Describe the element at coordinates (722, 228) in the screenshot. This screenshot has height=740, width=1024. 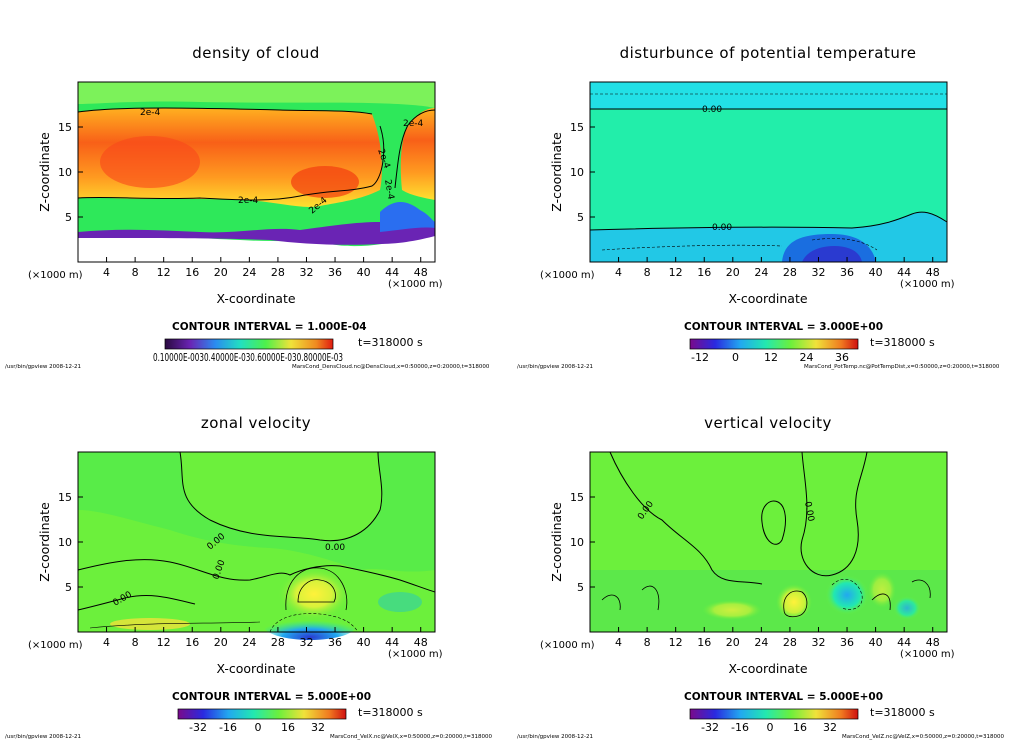
I see `contour-label-2: 0.00` at that location.